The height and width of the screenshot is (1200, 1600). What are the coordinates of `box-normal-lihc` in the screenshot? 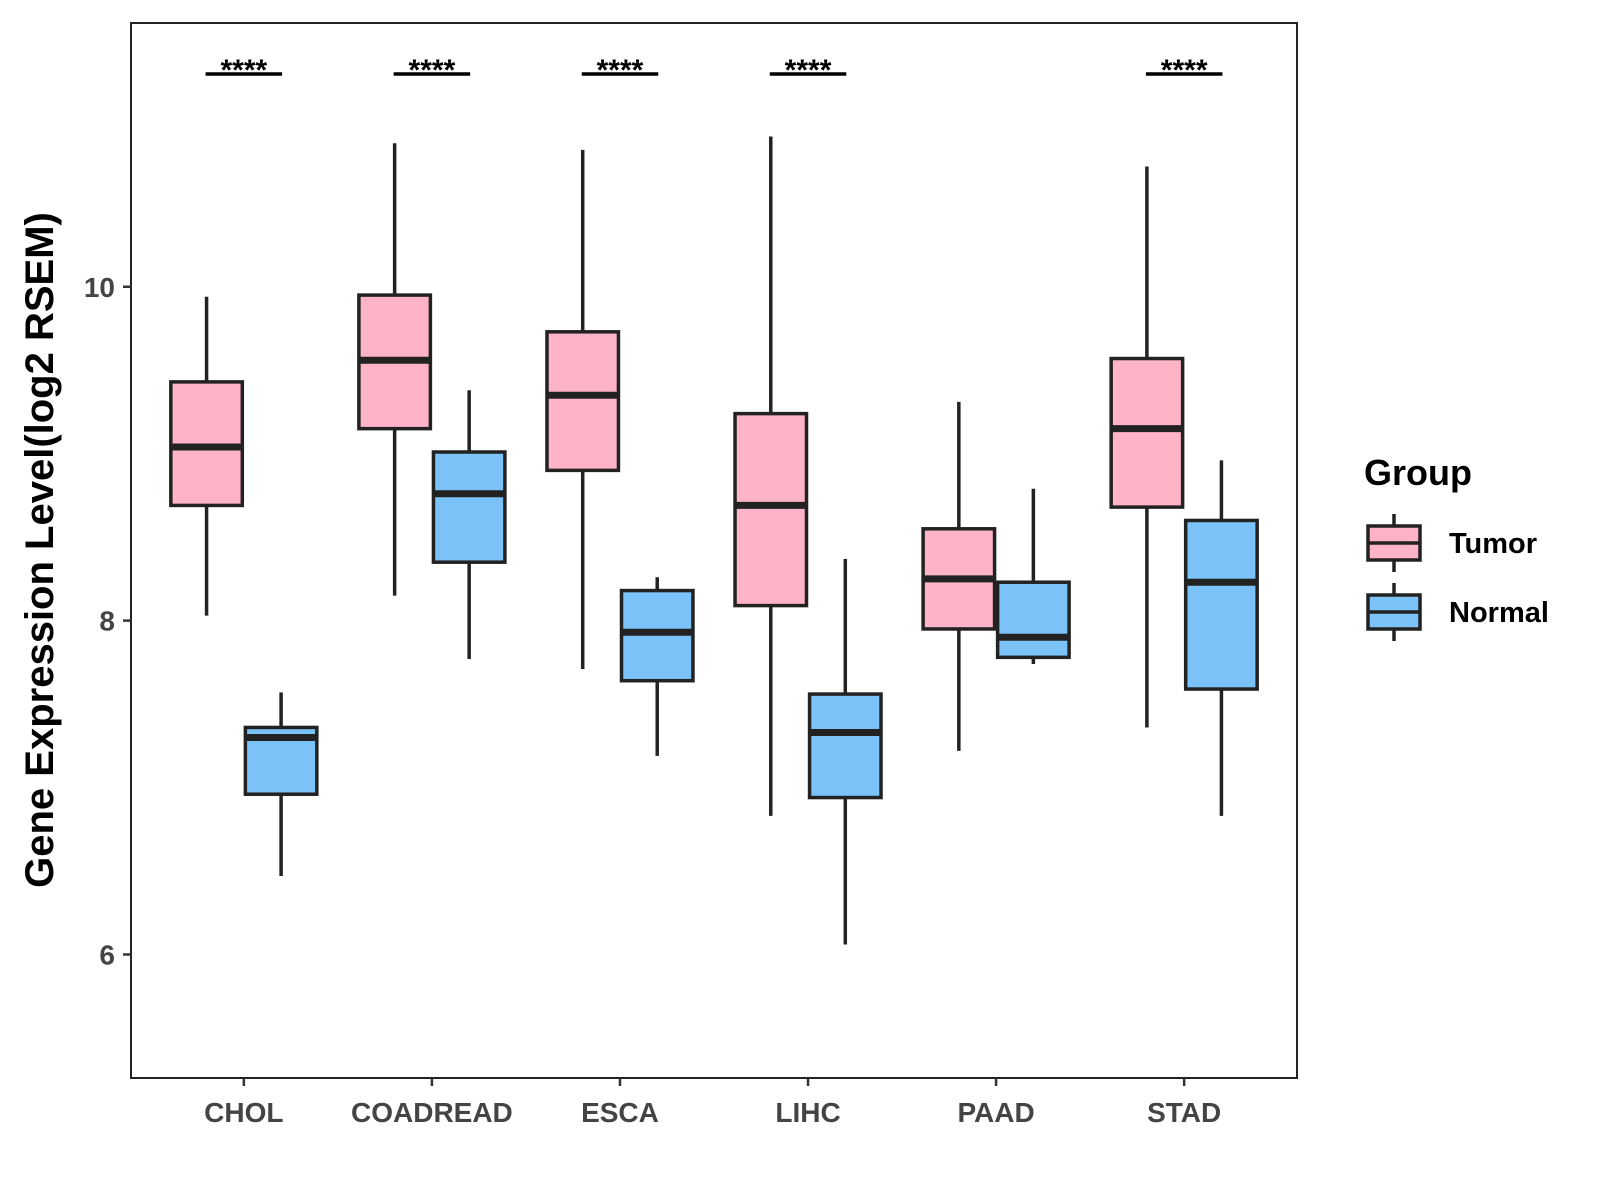 It's located at (845, 751).